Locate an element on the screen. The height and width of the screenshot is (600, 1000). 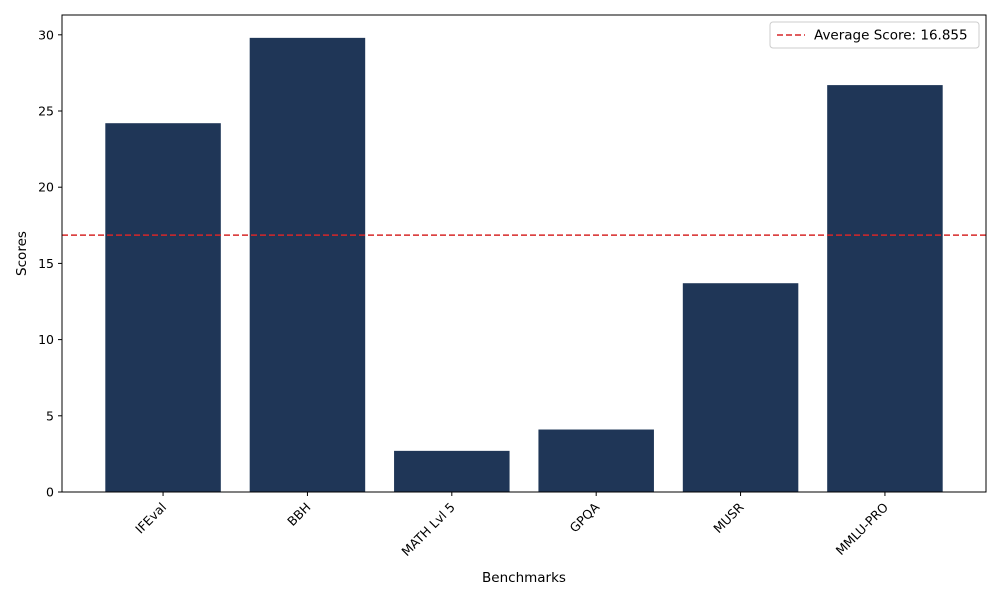
x-tick-label-bbh: BBH is located at coordinates (298, 514).